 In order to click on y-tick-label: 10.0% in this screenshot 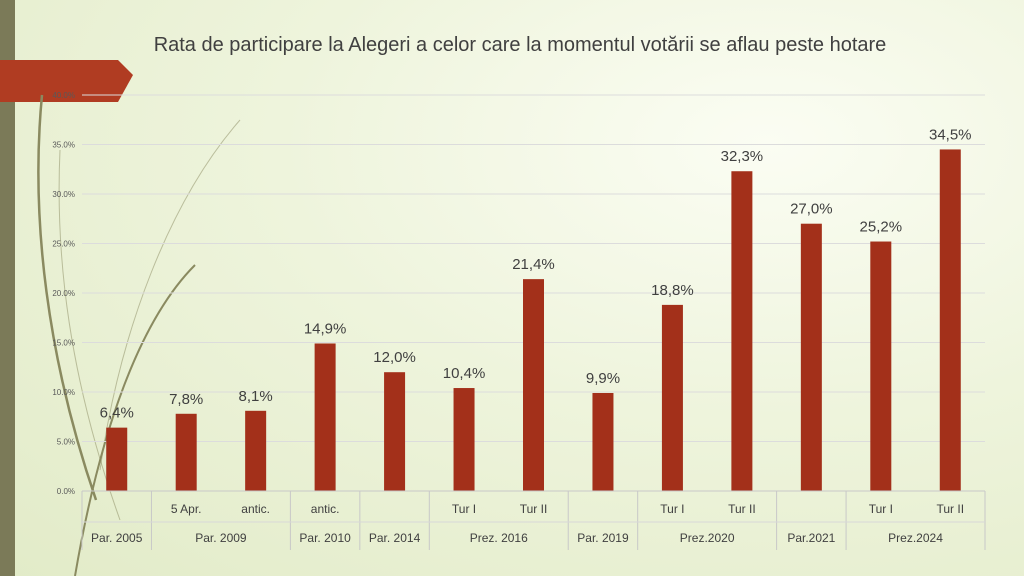, I will do `click(63, 392)`.